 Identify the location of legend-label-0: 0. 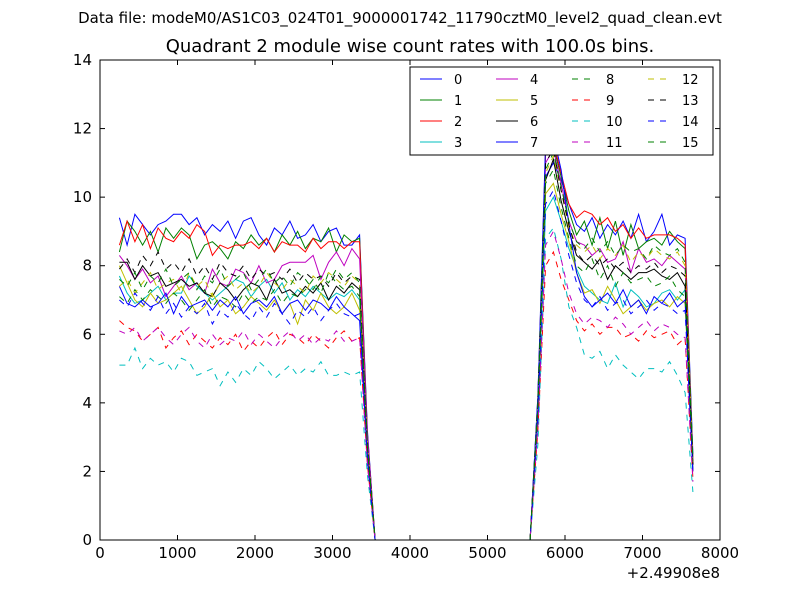
(458, 80).